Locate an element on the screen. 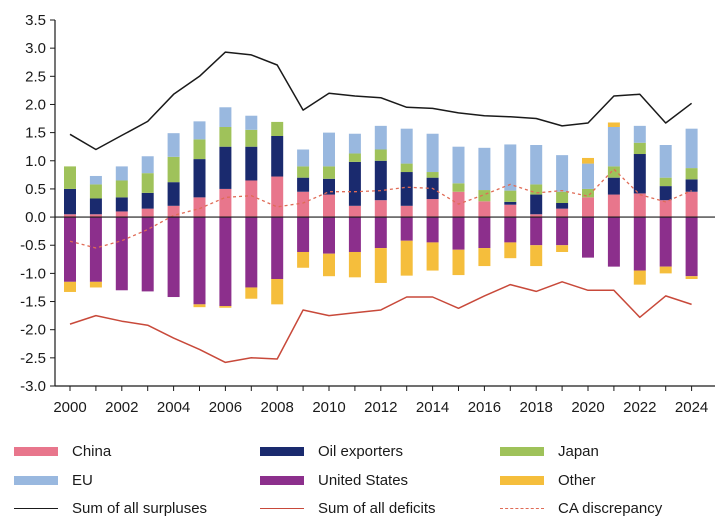 This screenshot has height=517, width=728. bar-oil-exporters-2006 is located at coordinates (225, 167).